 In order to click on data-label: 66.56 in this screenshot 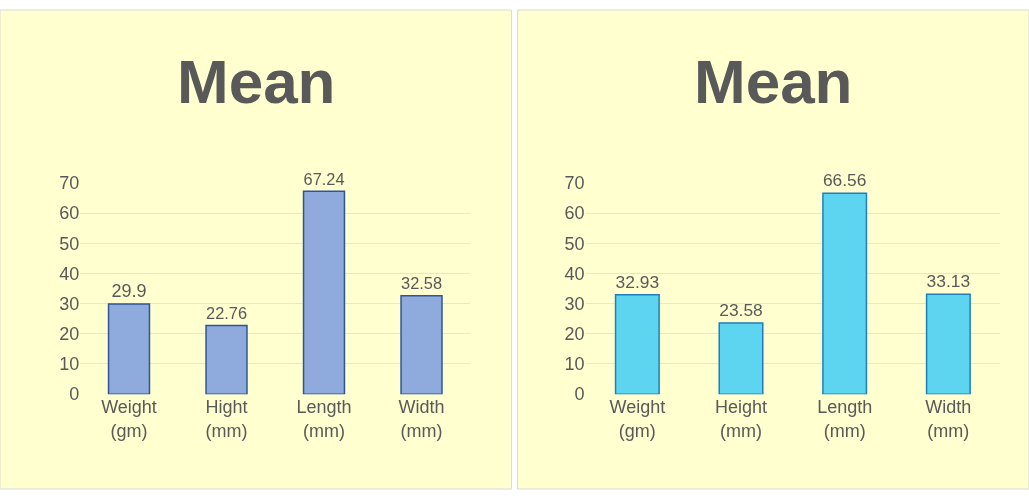, I will do `click(844, 180)`.